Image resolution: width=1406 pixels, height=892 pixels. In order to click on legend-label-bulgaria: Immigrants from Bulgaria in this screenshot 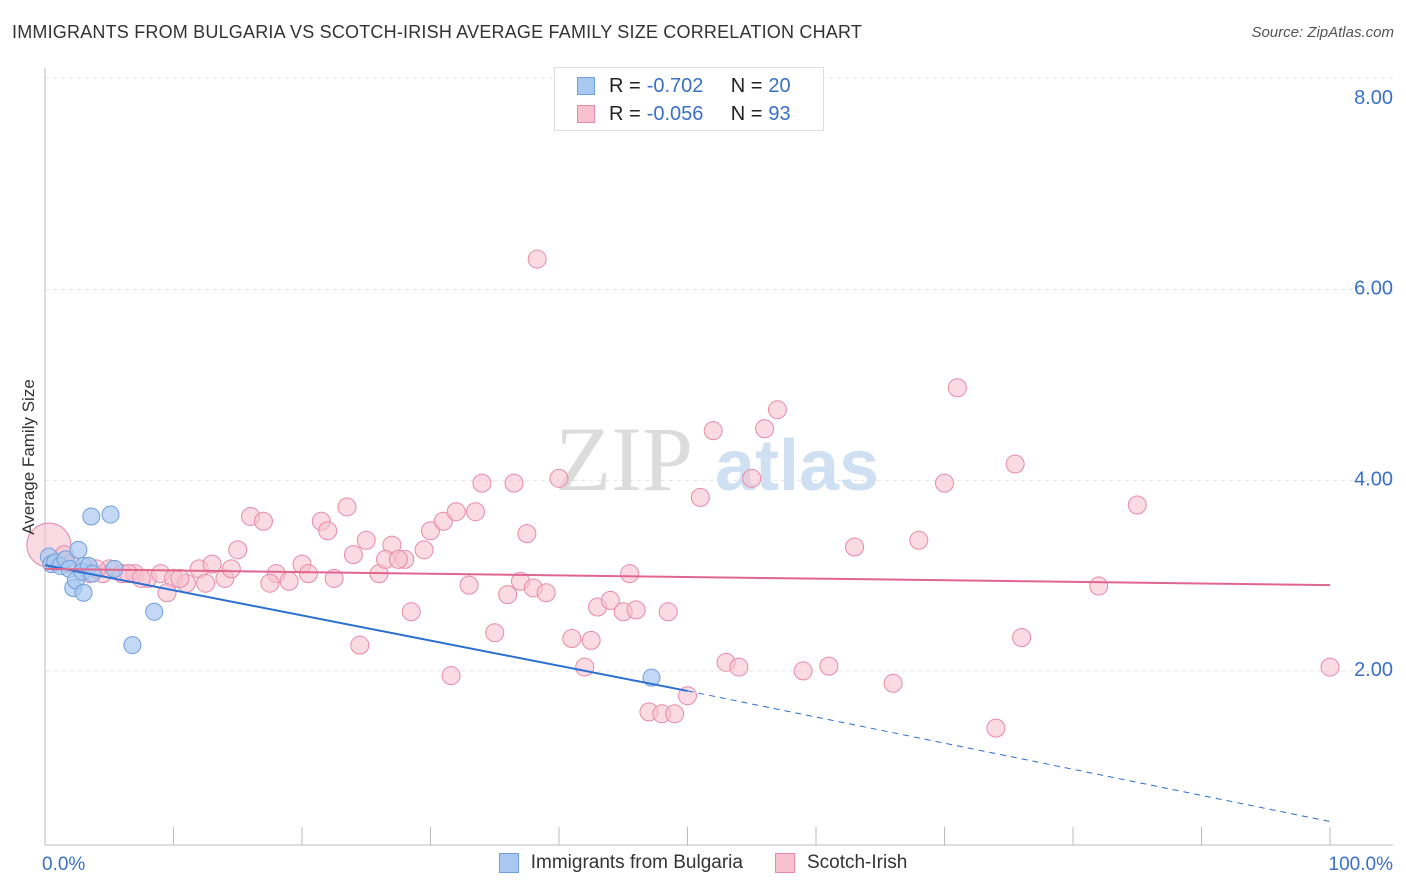, I will do `click(636, 862)`.